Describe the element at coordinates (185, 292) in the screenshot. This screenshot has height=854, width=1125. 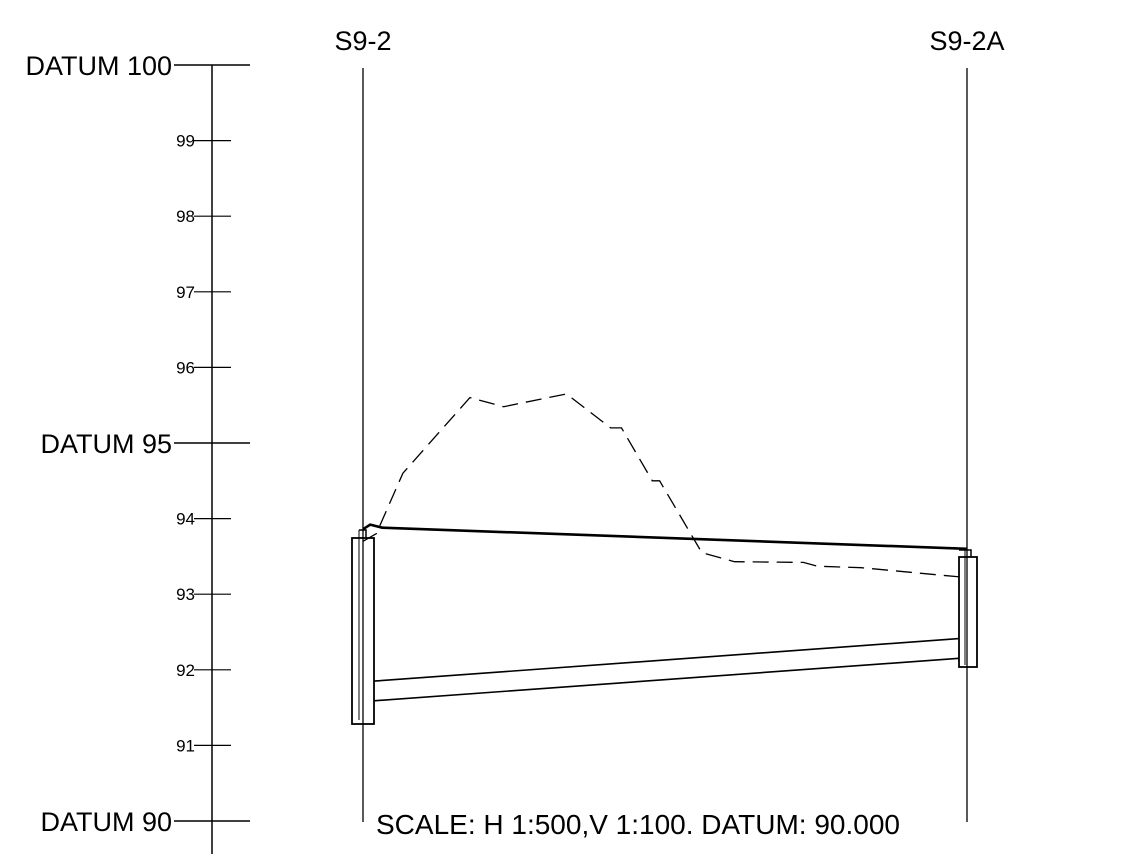
I see `level-tick-label: 97` at that location.